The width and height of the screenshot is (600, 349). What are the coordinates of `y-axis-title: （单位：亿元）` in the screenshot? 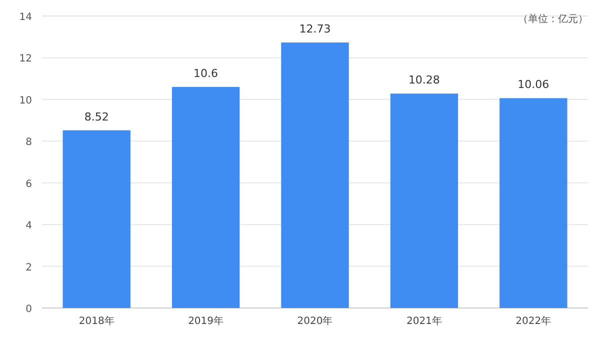 It's located at (553, 19).